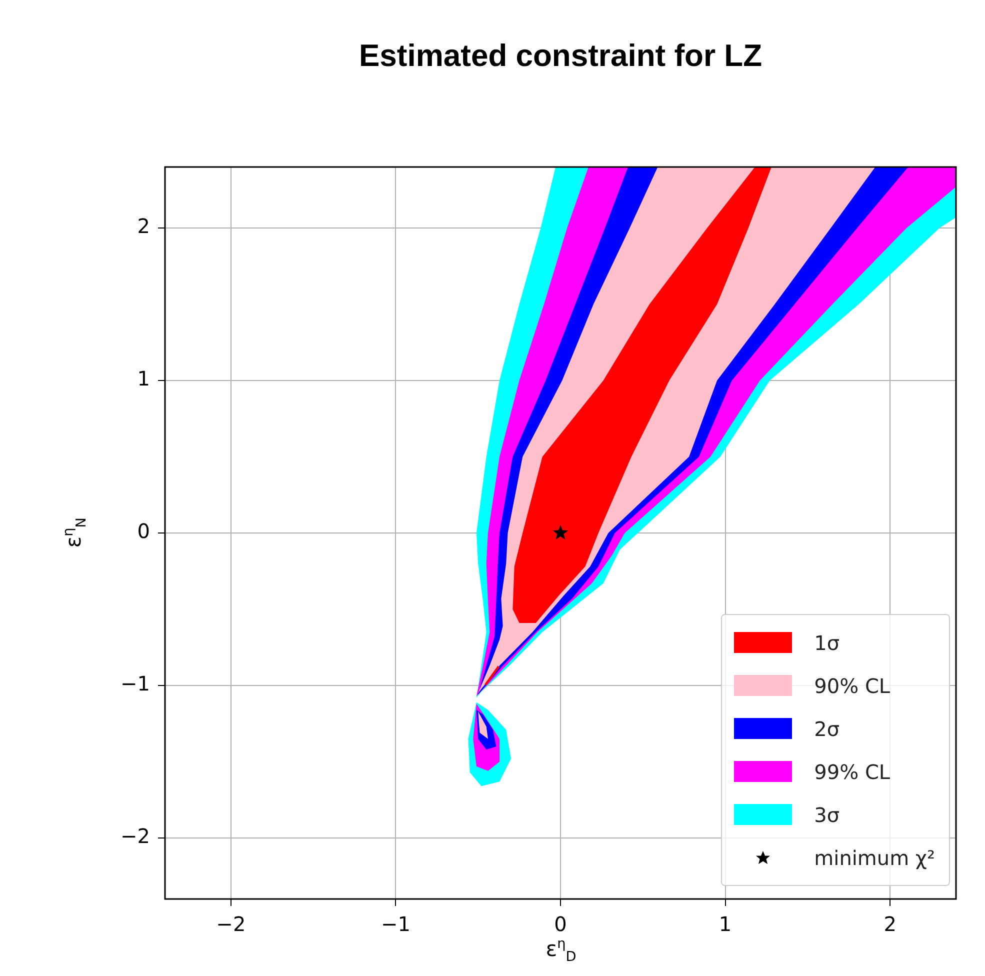  What do you see at coordinates (827, 728) in the screenshot?
I see `legend-label: 2σ` at bounding box center [827, 728].